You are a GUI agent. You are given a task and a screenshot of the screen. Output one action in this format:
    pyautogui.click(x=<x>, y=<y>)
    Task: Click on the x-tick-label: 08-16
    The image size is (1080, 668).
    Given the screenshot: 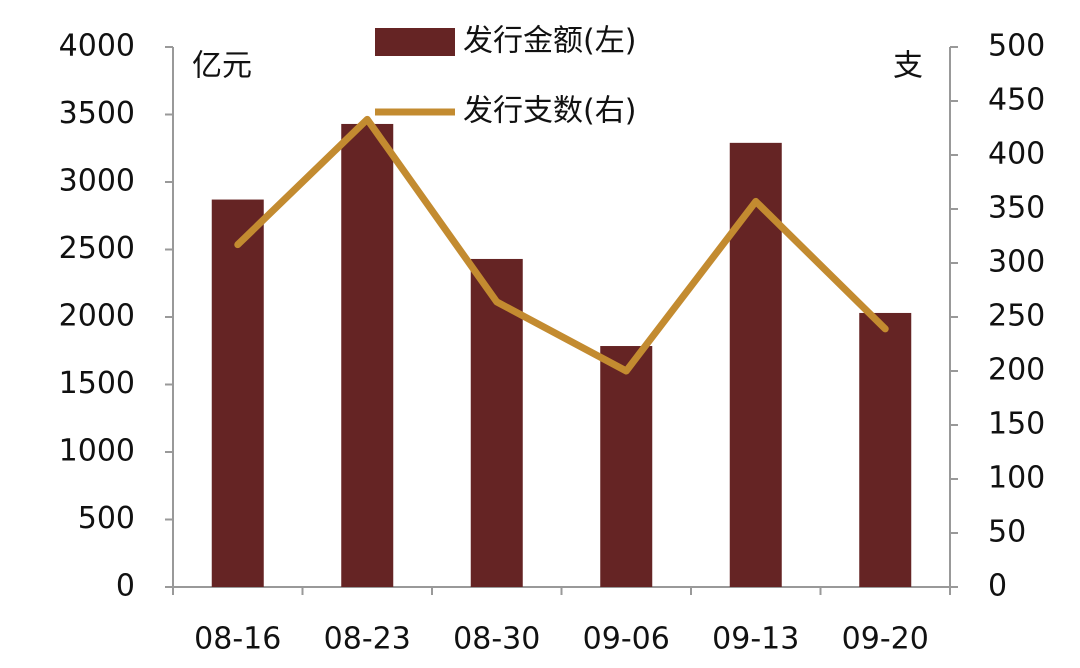 What is the action you would take?
    pyautogui.click(x=237, y=639)
    